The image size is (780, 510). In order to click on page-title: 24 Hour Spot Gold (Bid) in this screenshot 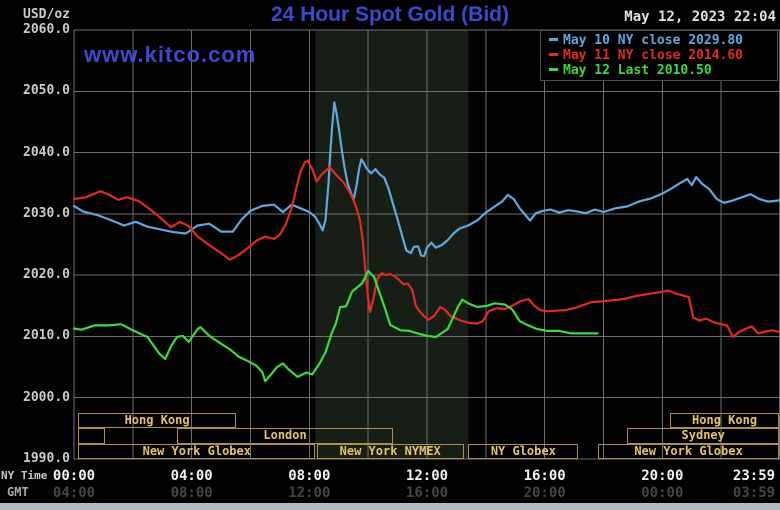, I will do `click(390, 14)`.